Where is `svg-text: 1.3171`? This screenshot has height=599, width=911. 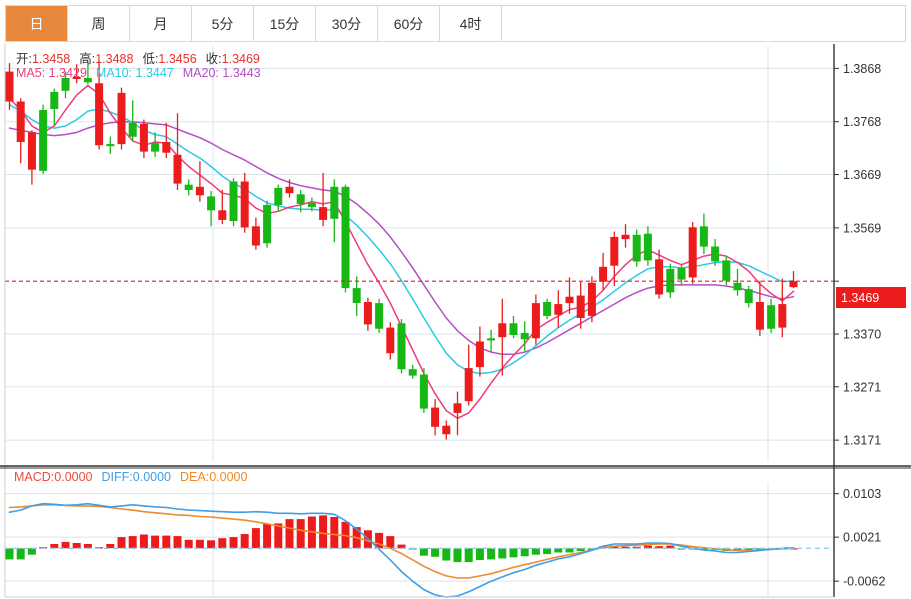 svg-text: 1.3171 is located at coordinates (862, 441).